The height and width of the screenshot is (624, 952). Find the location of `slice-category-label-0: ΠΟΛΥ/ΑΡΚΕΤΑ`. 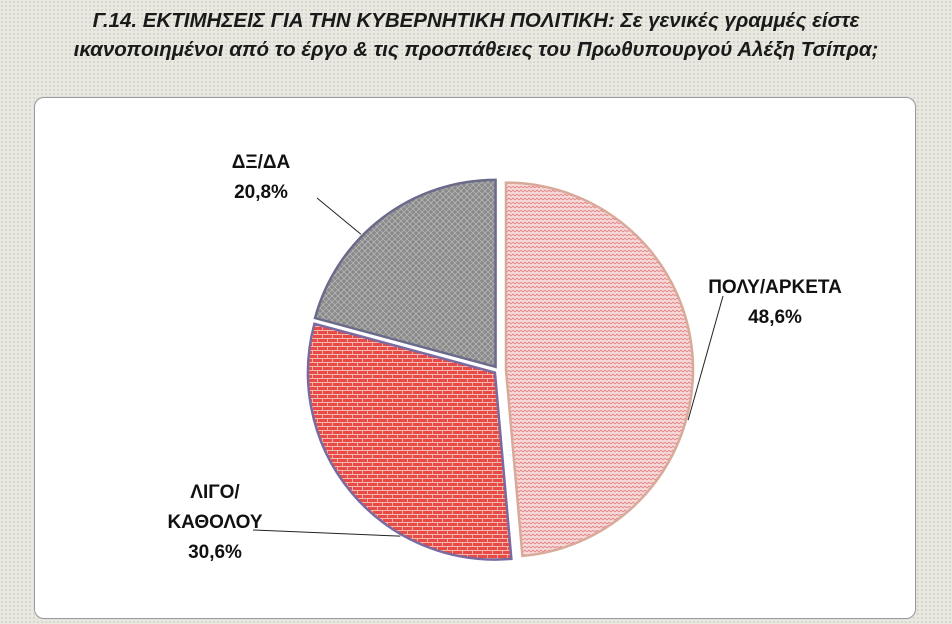

slice-category-label-0: ΠΟΛΥ/ΑΡΚΕΤΑ is located at coordinates (775, 287).